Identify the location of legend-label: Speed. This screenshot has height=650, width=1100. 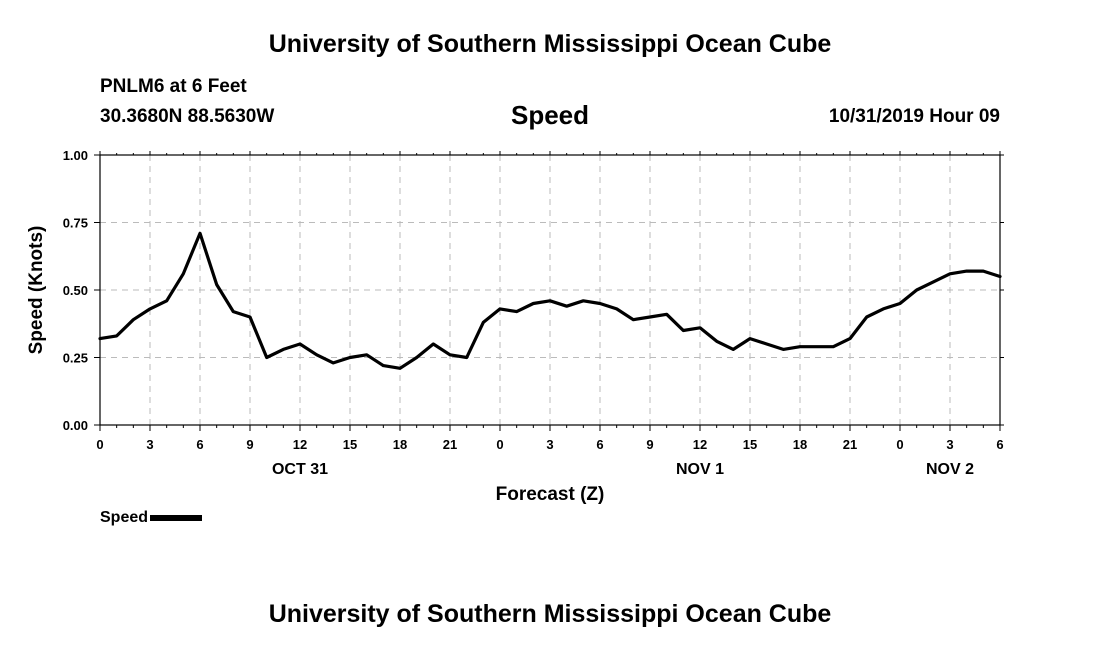
(124, 517).